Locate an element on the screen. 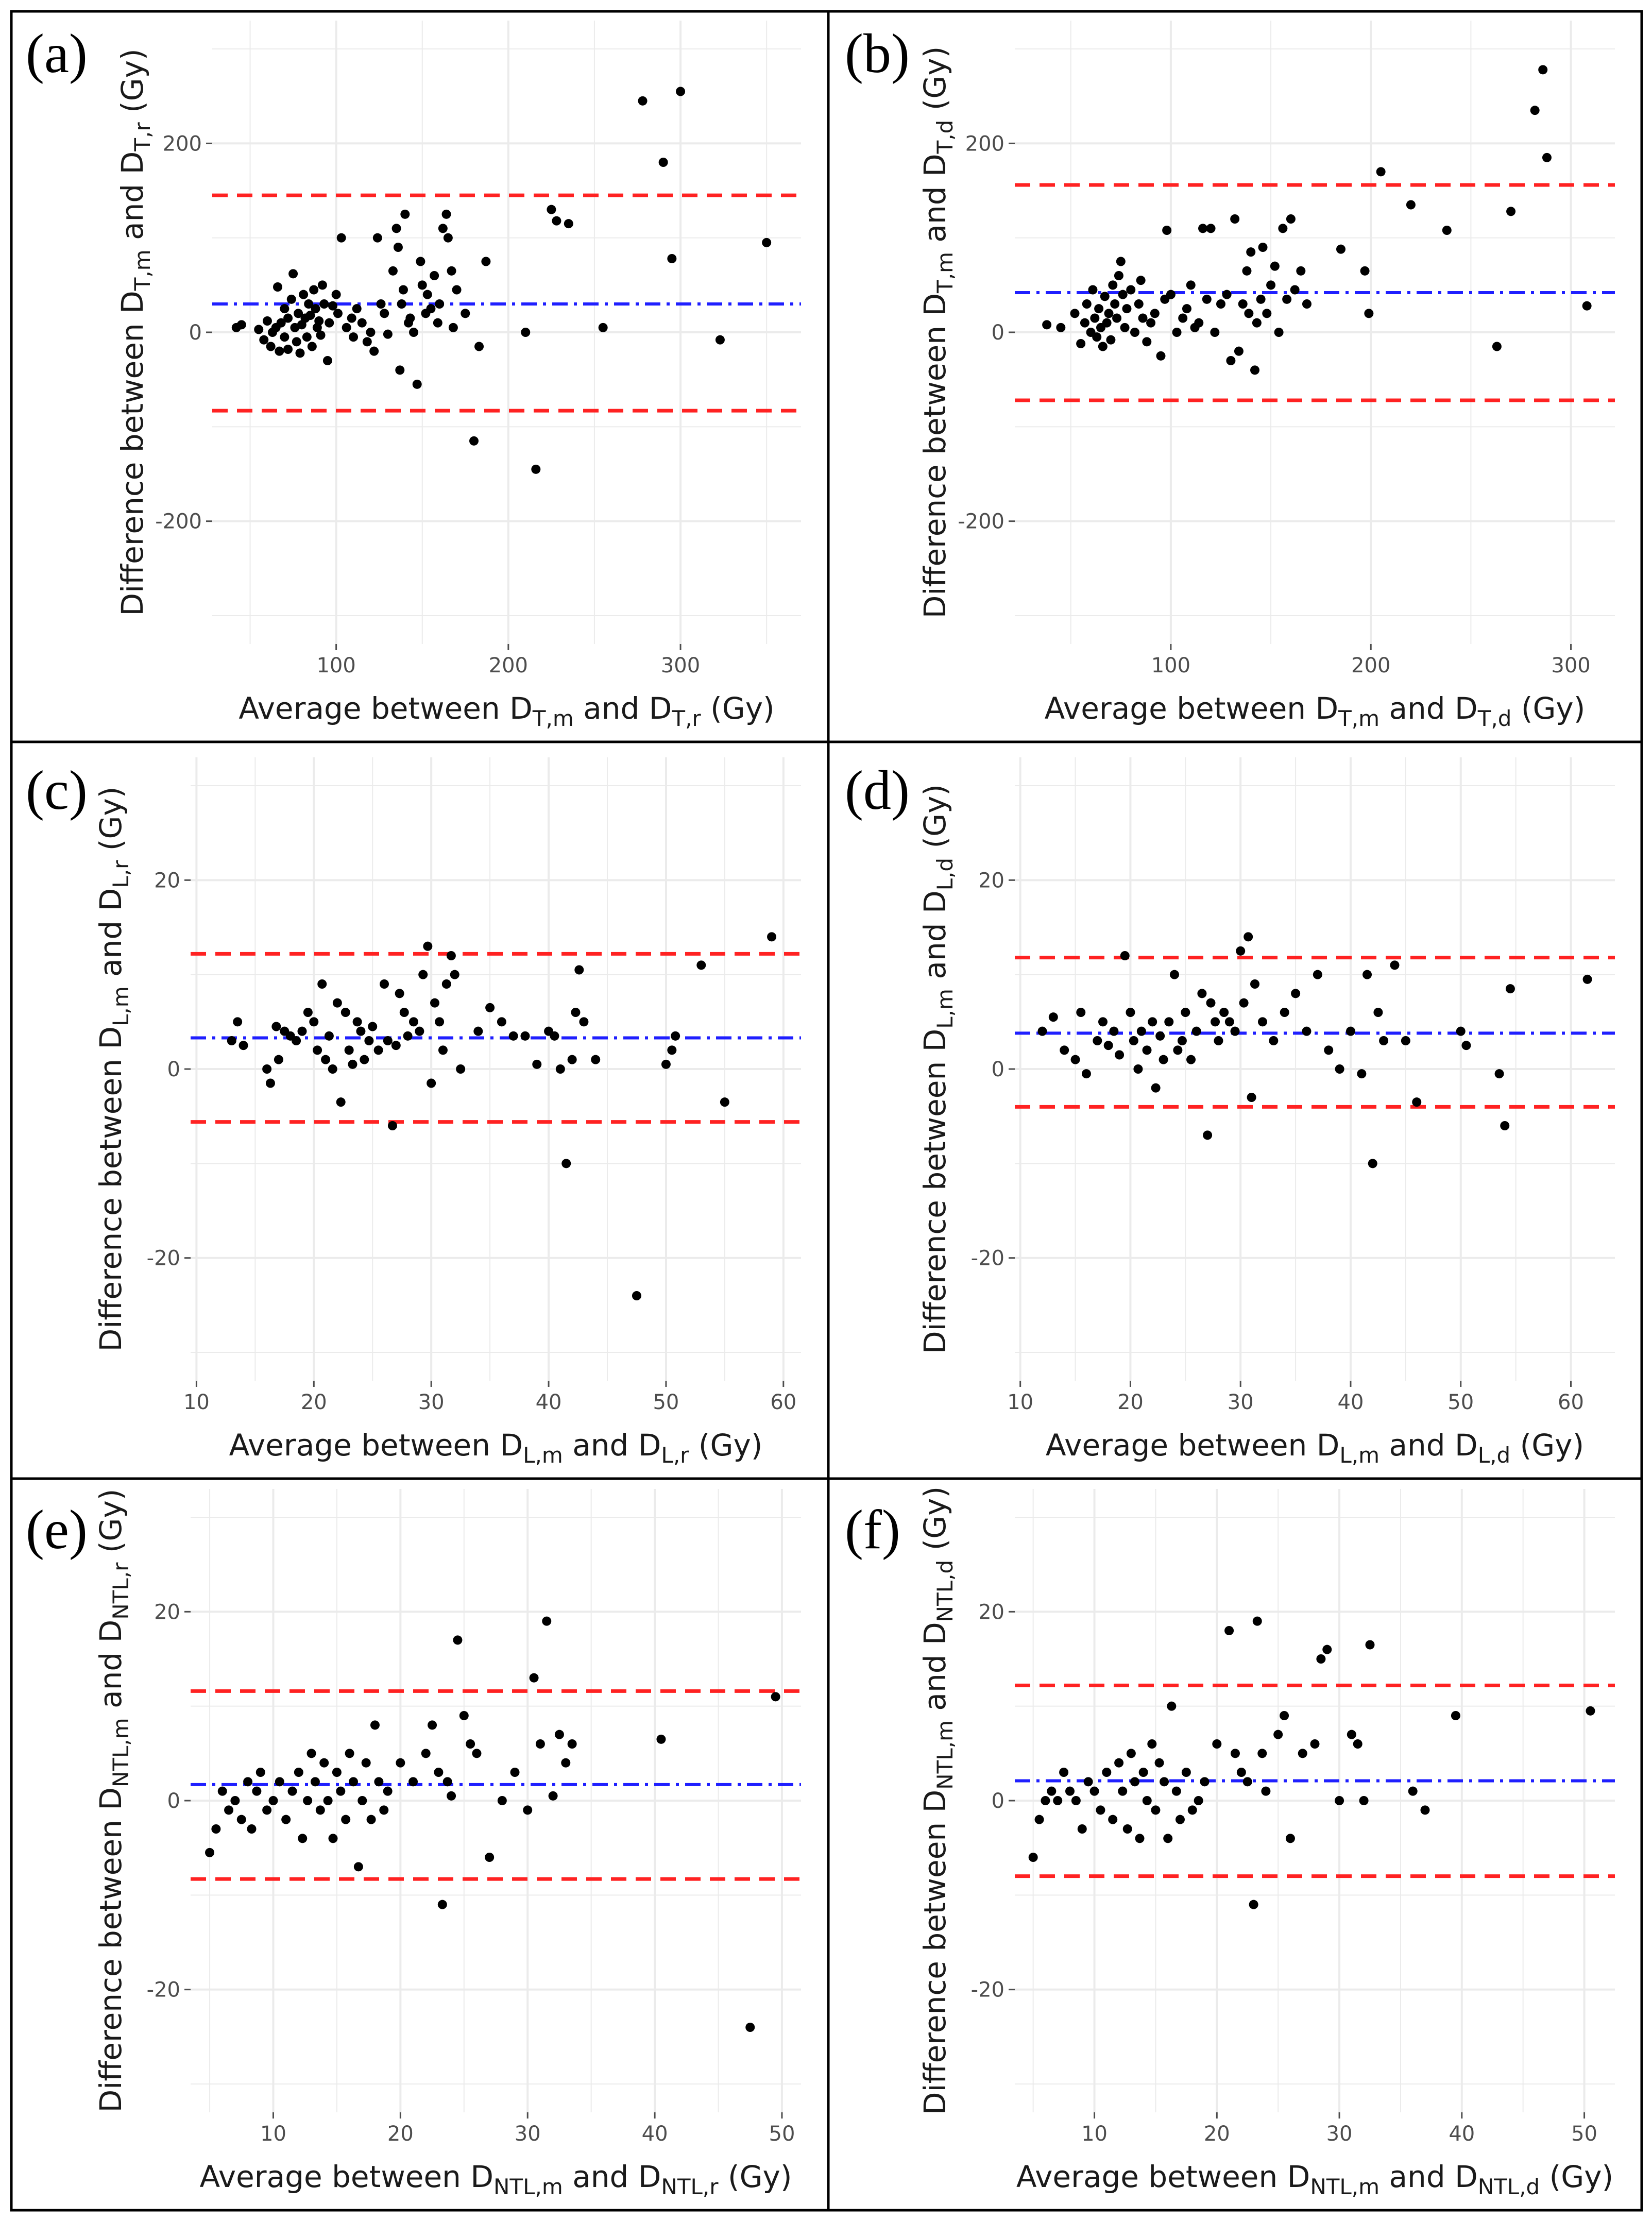 The height and width of the screenshot is (2220, 1652). axis-label-part: T,m is located at coordinates (553, 719).